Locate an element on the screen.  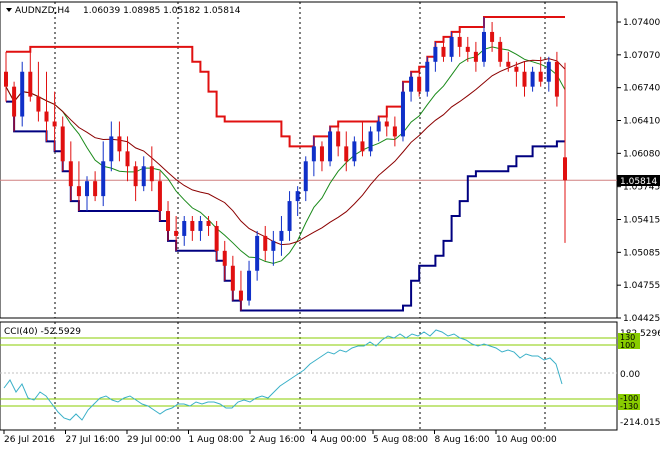
cci-level-minus-100-tag is located at coordinates (629, 398).